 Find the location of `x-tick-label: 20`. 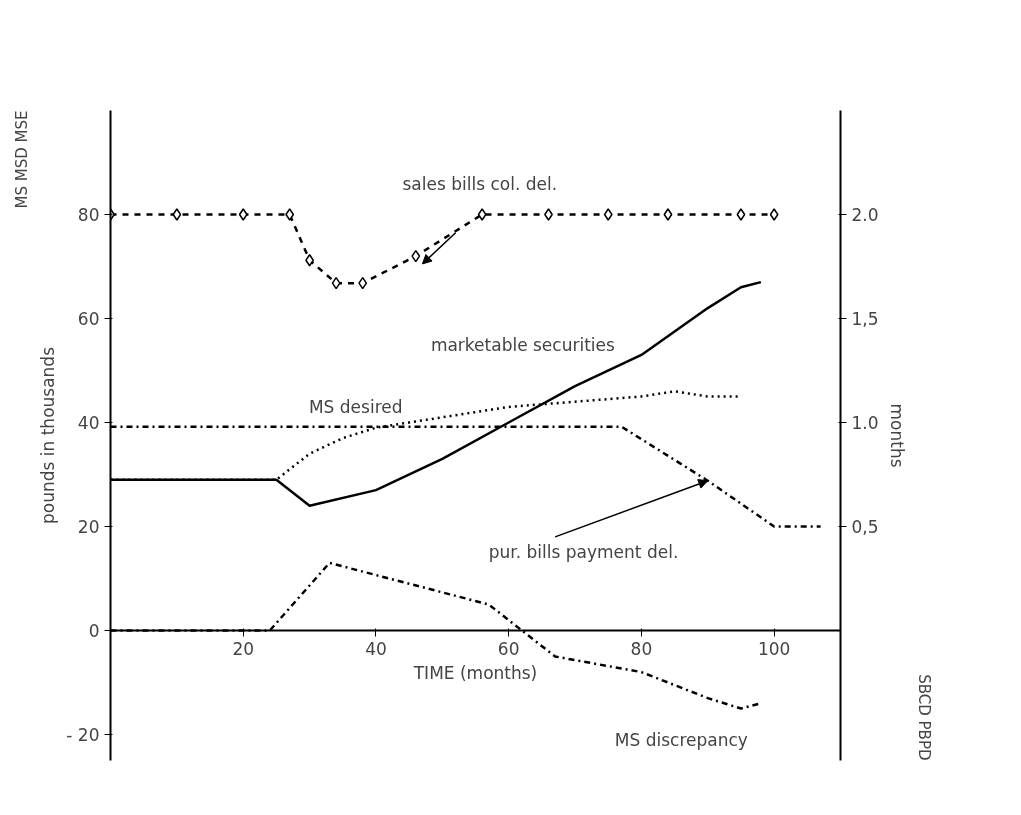

x-tick-label: 20 is located at coordinates (243, 648).